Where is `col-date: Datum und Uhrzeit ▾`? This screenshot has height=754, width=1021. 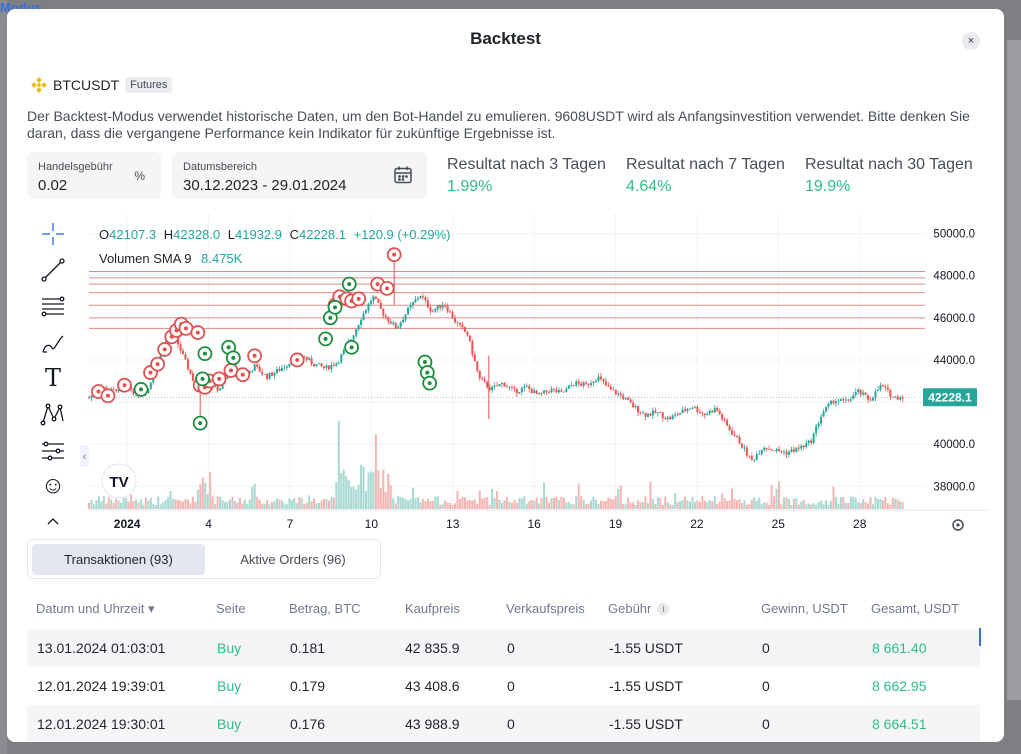 col-date: Datum und Uhrzeit ▾ is located at coordinates (95, 608).